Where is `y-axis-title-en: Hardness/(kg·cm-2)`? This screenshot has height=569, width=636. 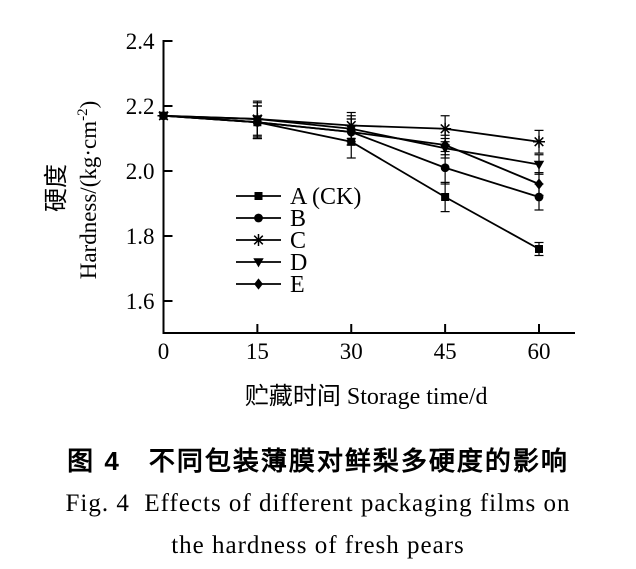
y-axis-title-en: Hardness/(kg·cm-2) is located at coordinates (88, 190).